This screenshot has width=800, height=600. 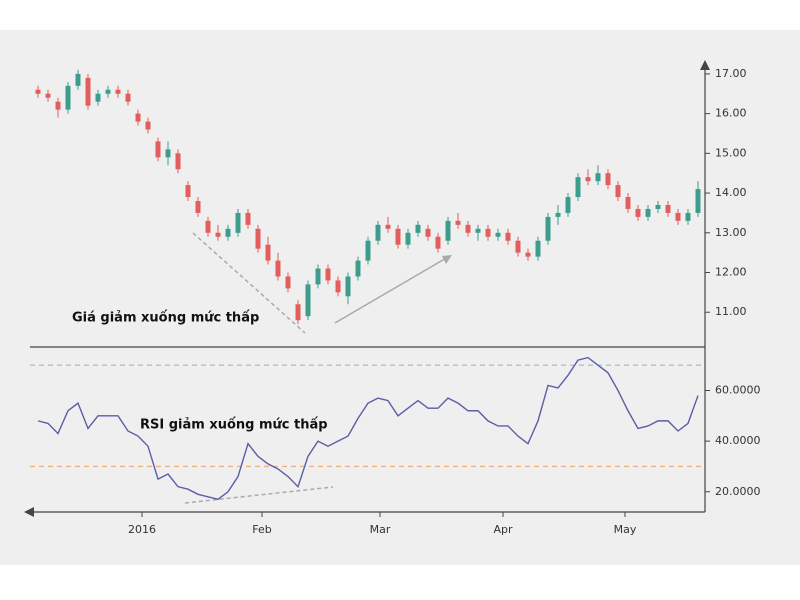 What do you see at coordinates (731, 232) in the screenshot?
I see `y-tick-label: 13.00` at bounding box center [731, 232].